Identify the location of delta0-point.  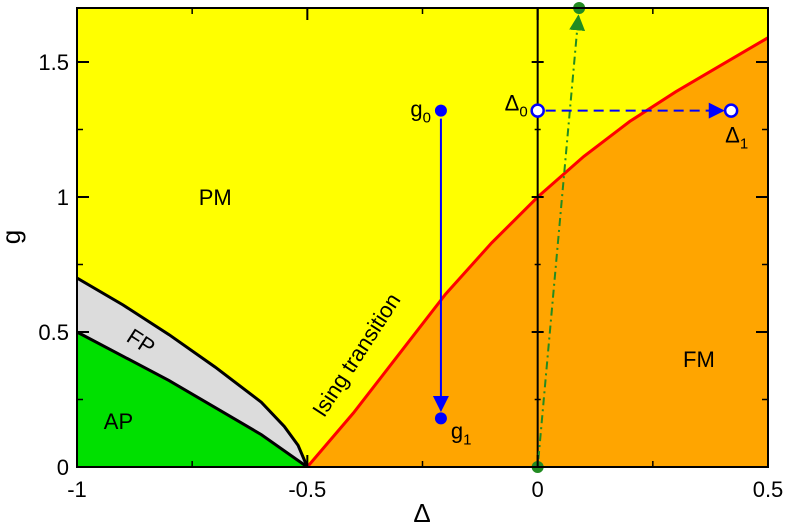
(537, 110).